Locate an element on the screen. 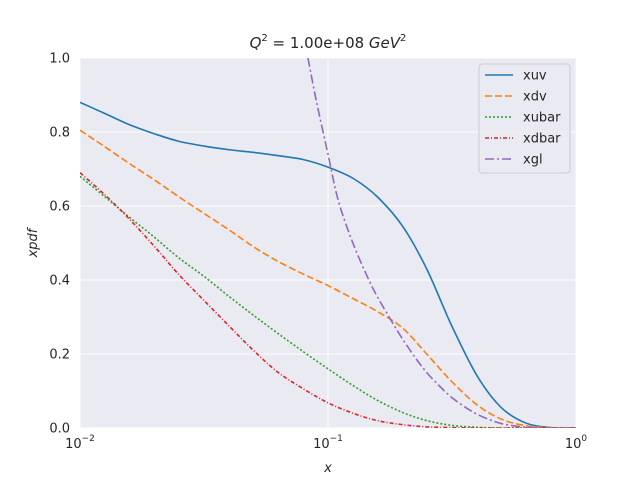 The width and height of the screenshot is (640, 480). y-tick-label: 0.4 is located at coordinates (59, 281).